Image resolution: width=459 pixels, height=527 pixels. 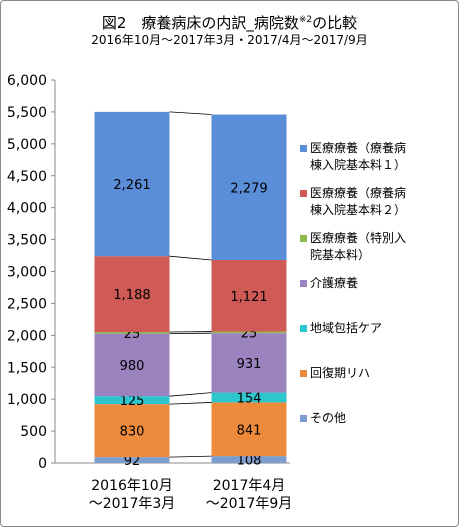 I want to click on data-label: 830, so click(x=132, y=432).